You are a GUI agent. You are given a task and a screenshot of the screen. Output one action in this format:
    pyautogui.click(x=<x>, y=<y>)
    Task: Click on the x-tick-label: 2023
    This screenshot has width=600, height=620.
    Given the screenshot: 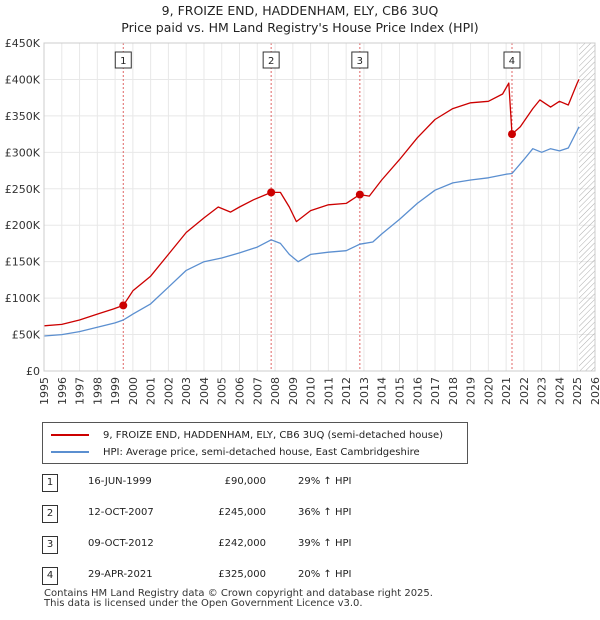 What is the action you would take?
    pyautogui.click(x=542, y=391)
    